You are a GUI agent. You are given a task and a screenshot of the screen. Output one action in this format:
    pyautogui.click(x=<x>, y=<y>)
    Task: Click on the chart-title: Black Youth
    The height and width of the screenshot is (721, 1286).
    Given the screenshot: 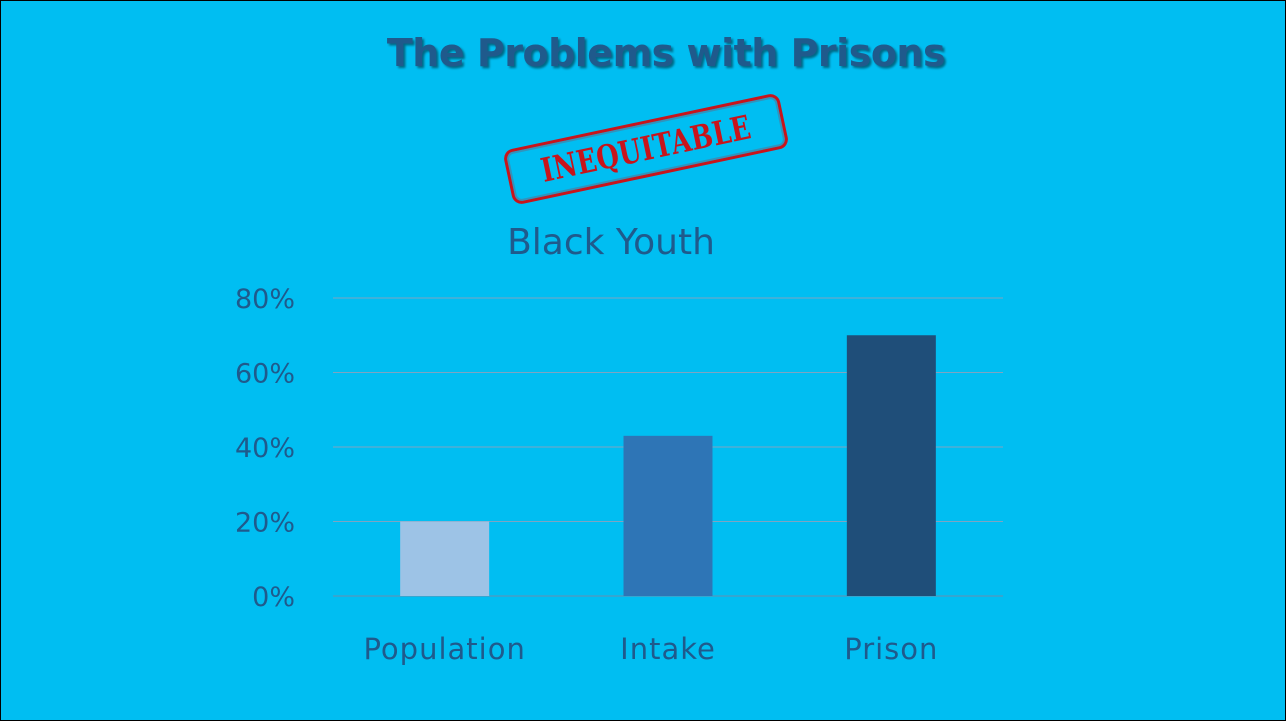 What is the action you would take?
    pyautogui.click(x=611, y=242)
    